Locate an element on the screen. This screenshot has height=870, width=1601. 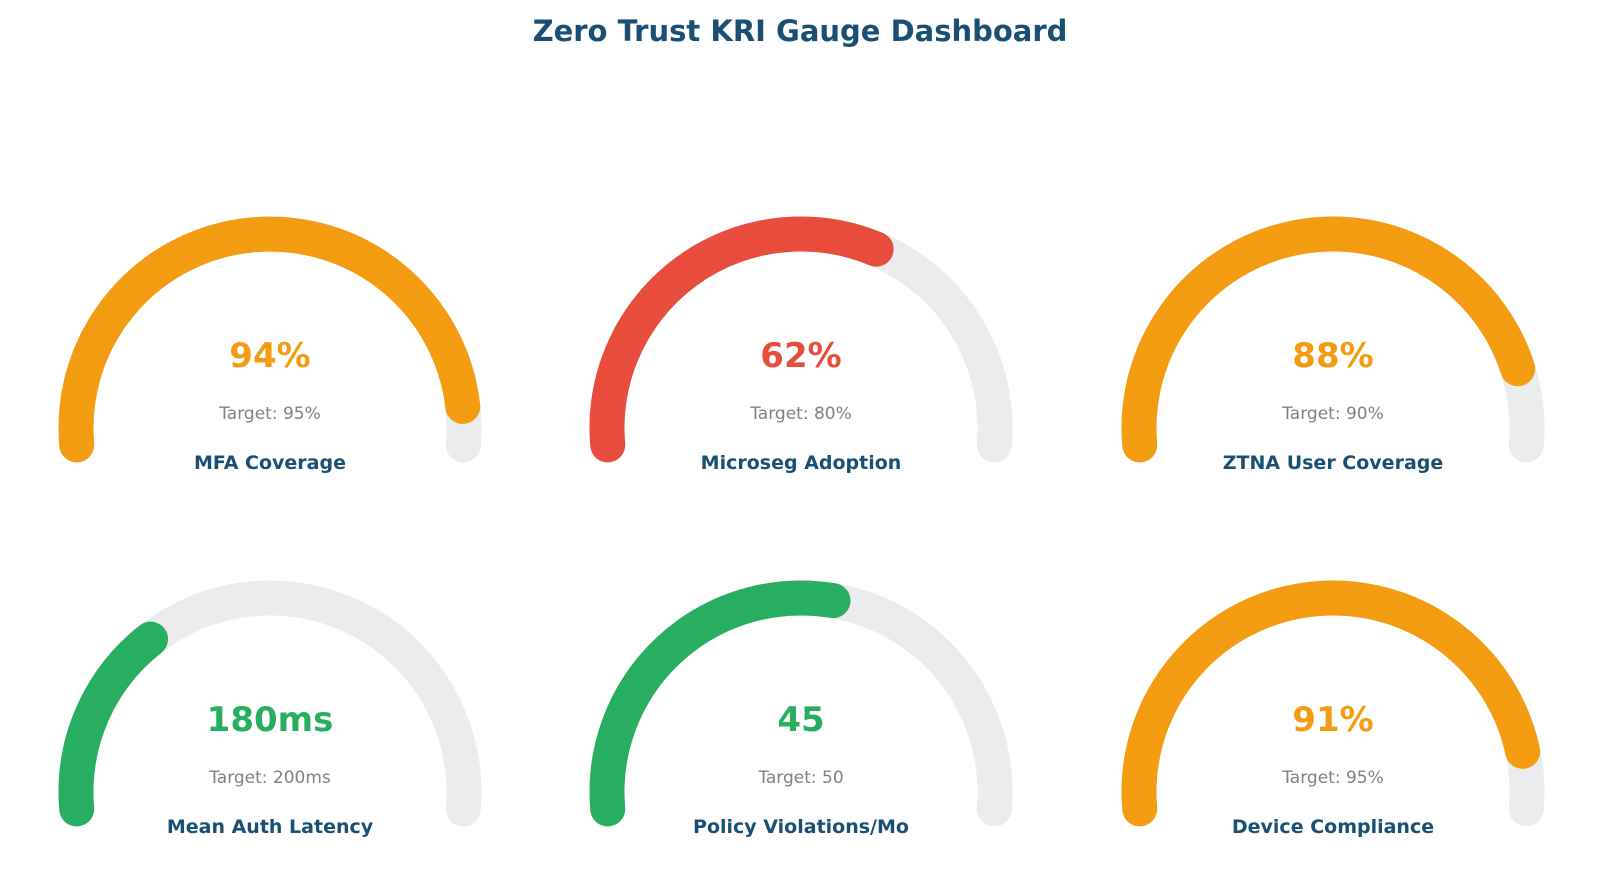
gauge-target: Target: 50 is located at coordinates (800, 778).